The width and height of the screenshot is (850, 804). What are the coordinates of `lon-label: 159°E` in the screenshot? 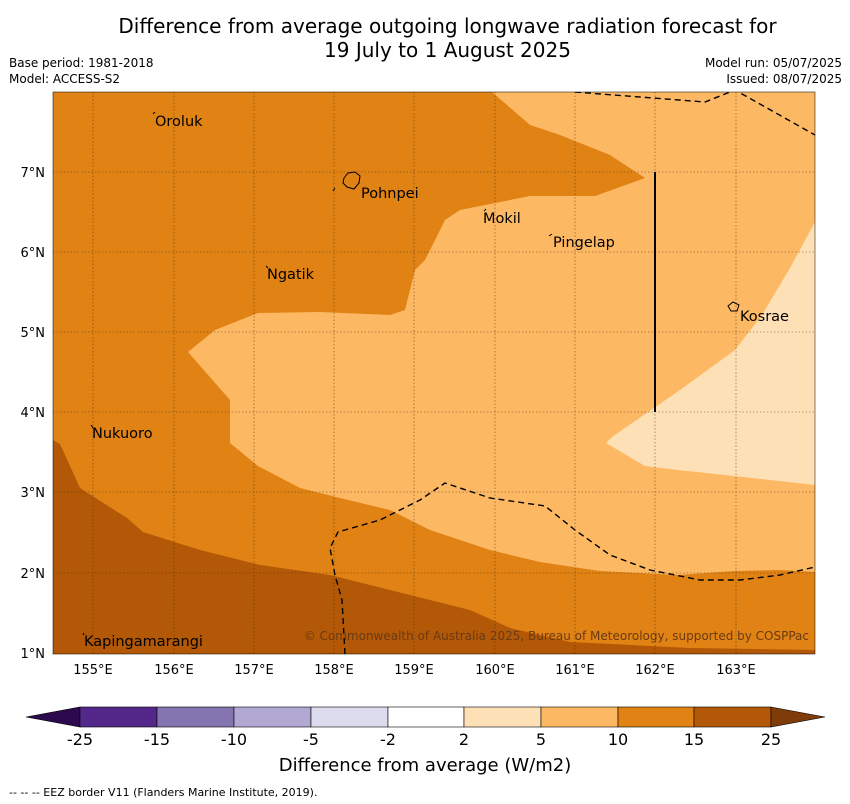 It's located at (414, 670).